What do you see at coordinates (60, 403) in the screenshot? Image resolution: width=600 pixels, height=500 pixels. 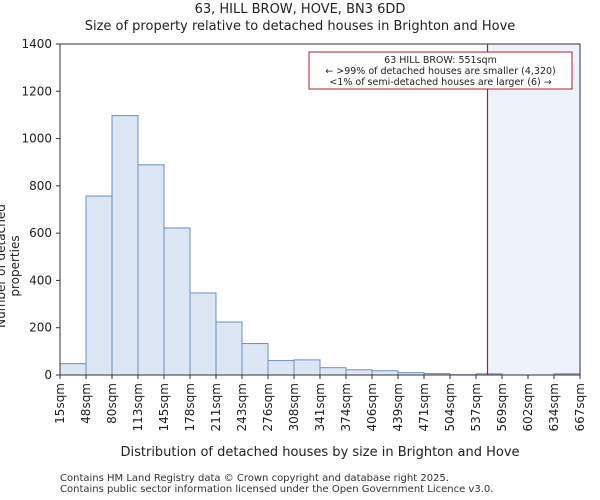 I see `x-tick-label: 15sqm` at bounding box center [60, 403].